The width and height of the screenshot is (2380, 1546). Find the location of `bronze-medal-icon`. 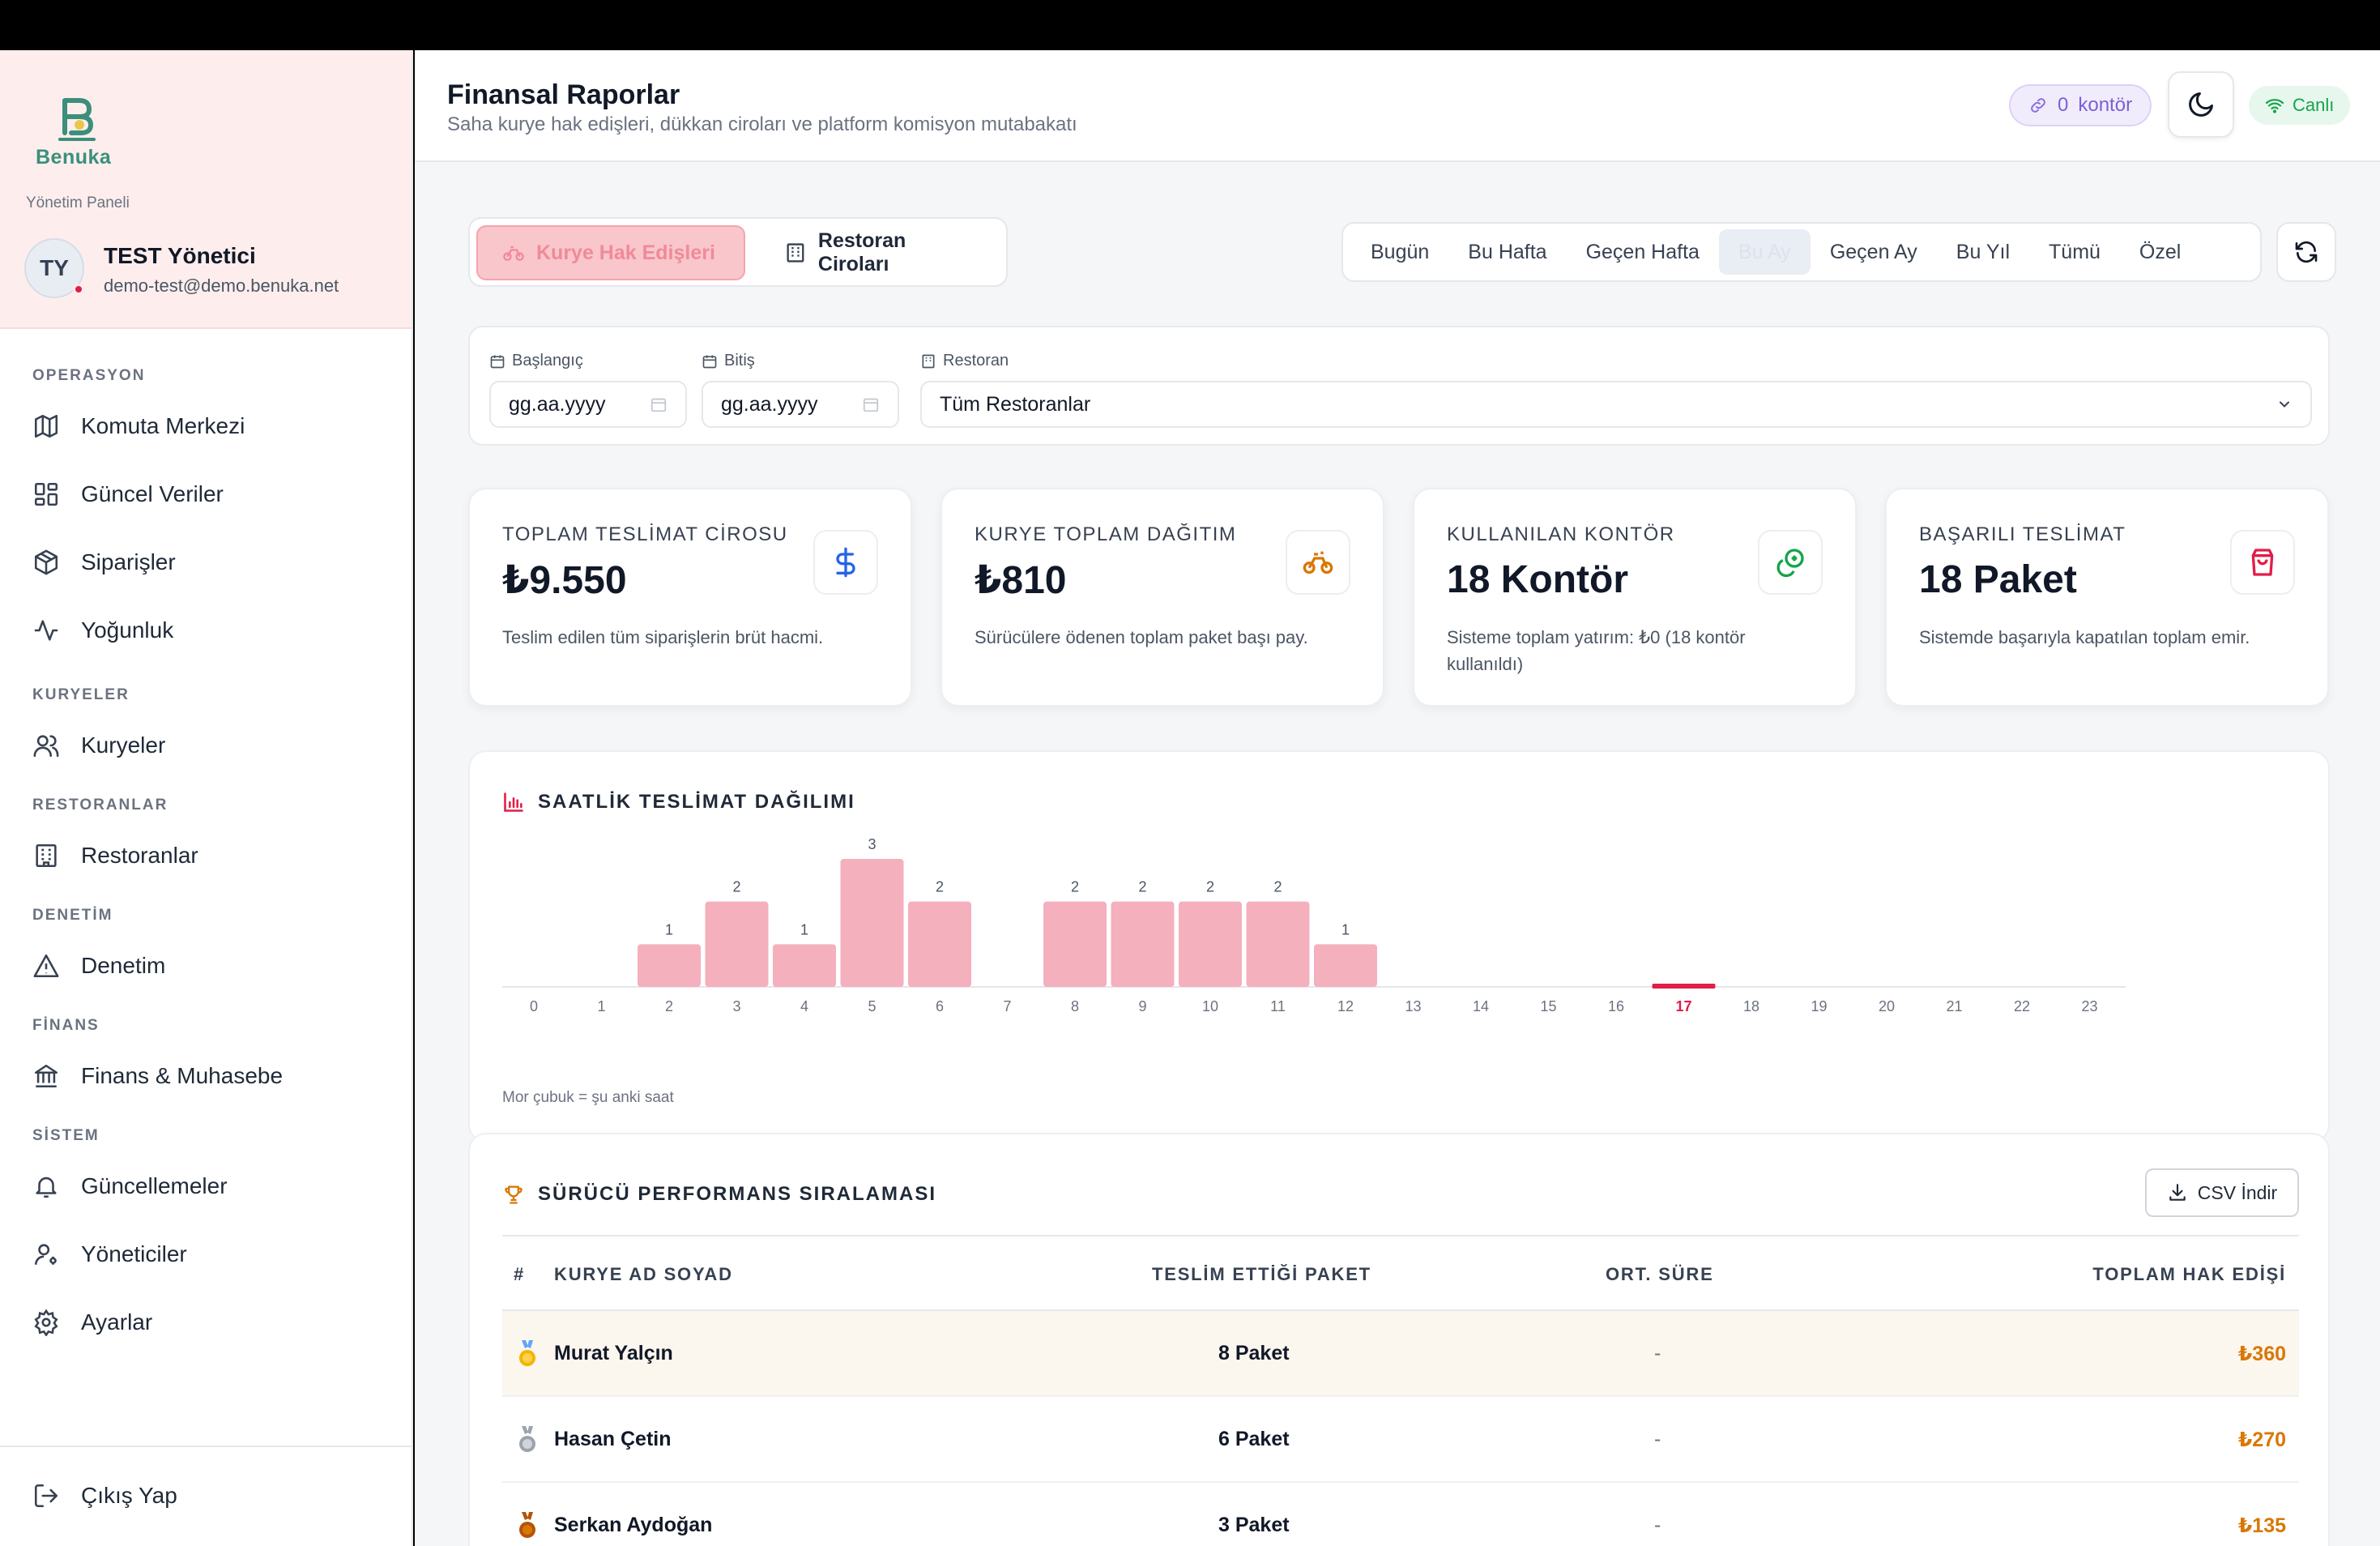

bronze-medal-icon is located at coordinates (527, 1525).